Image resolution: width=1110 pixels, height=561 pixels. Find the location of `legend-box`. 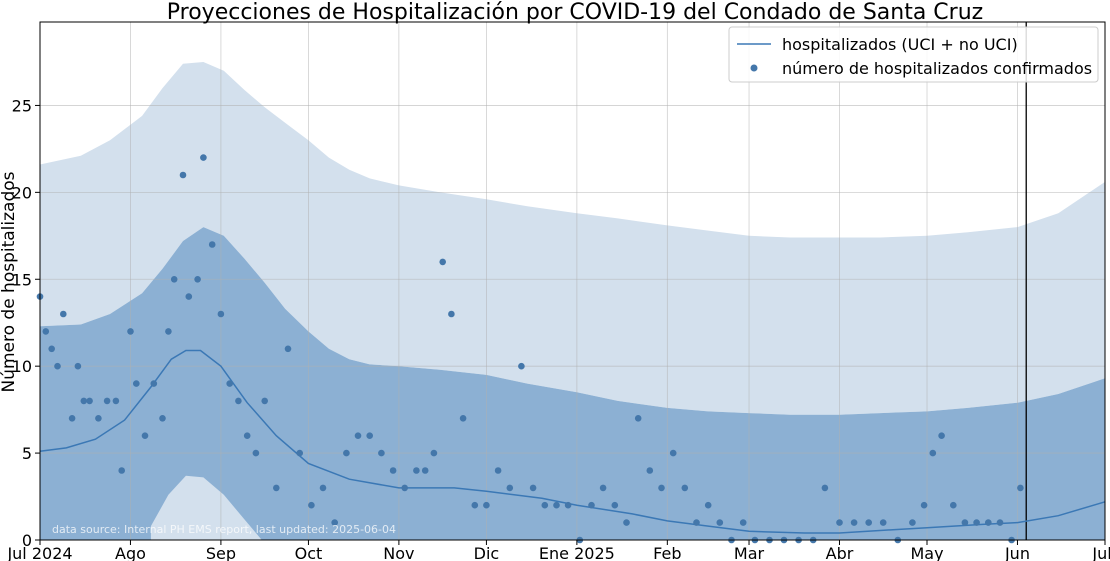

legend-box is located at coordinates (913, 54).